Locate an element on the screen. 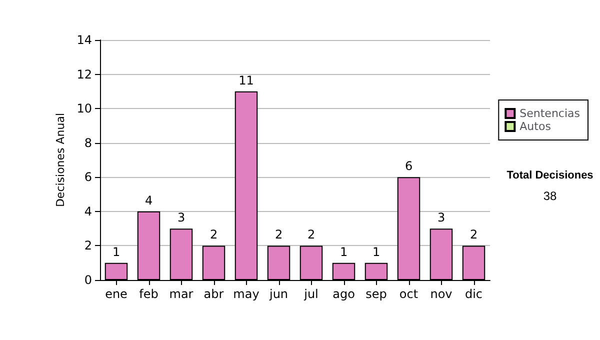  y-tick-label: 8 is located at coordinates (88, 143).